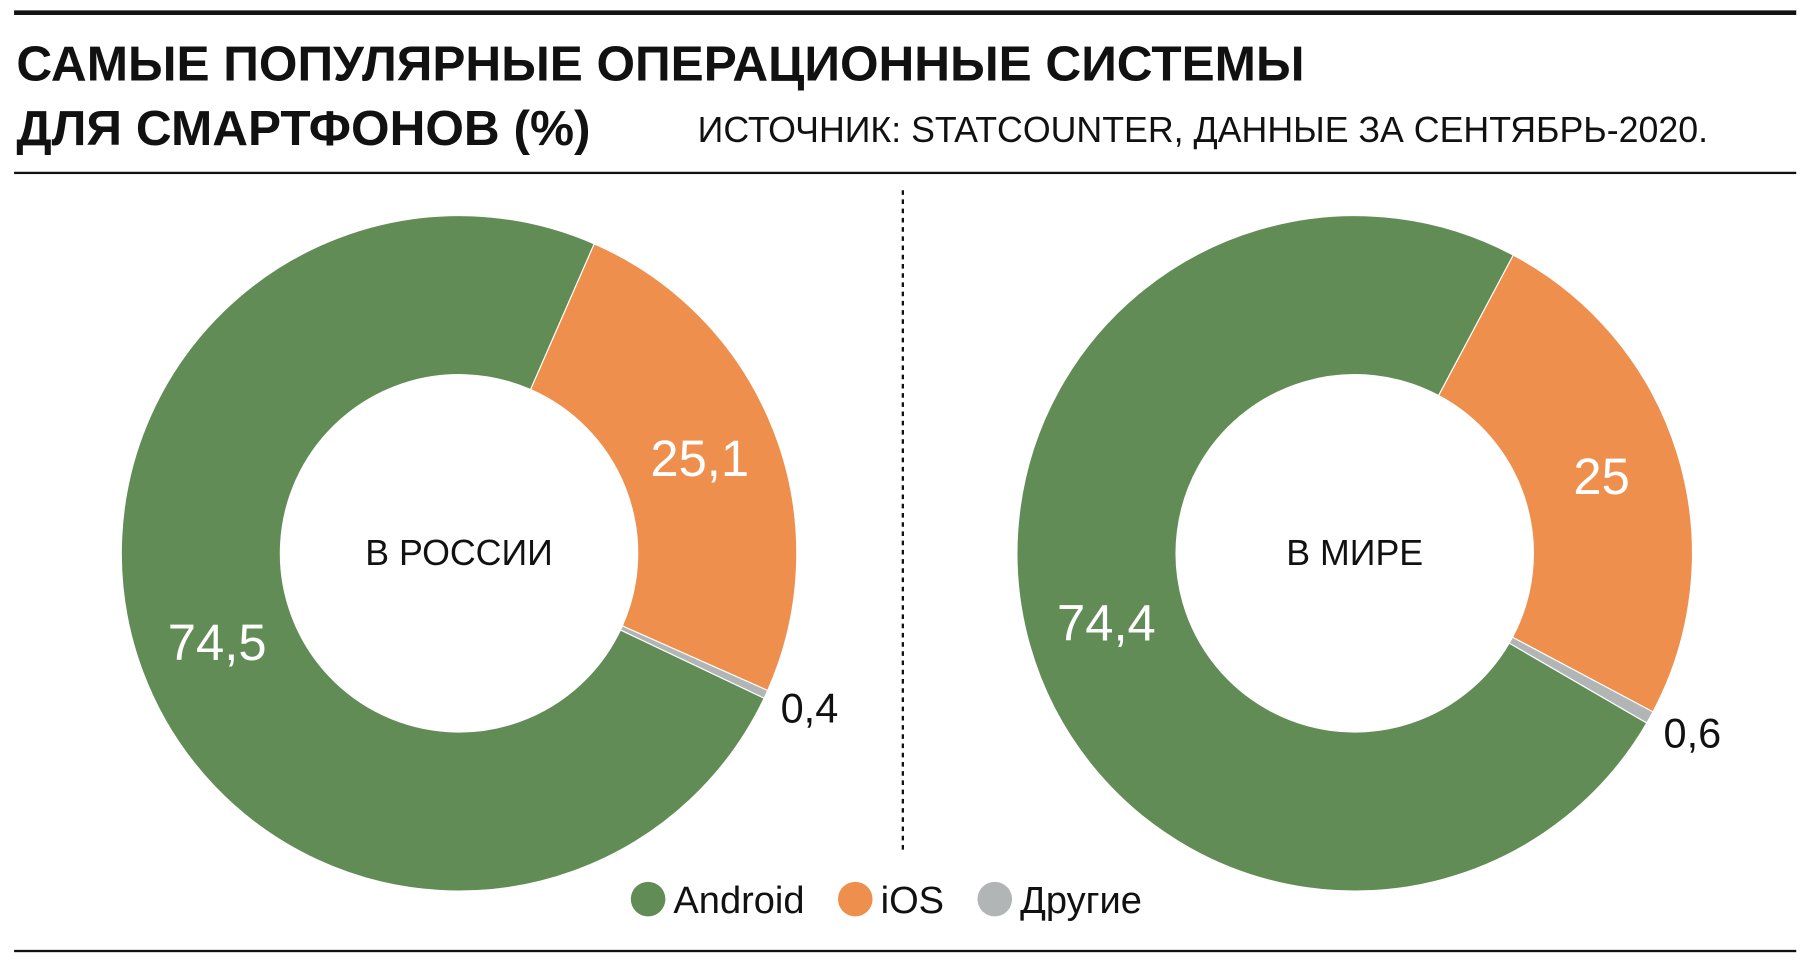 This screenshot has width=1808, height=966. I want to click on value-label: 25,1, so click(699, 458).